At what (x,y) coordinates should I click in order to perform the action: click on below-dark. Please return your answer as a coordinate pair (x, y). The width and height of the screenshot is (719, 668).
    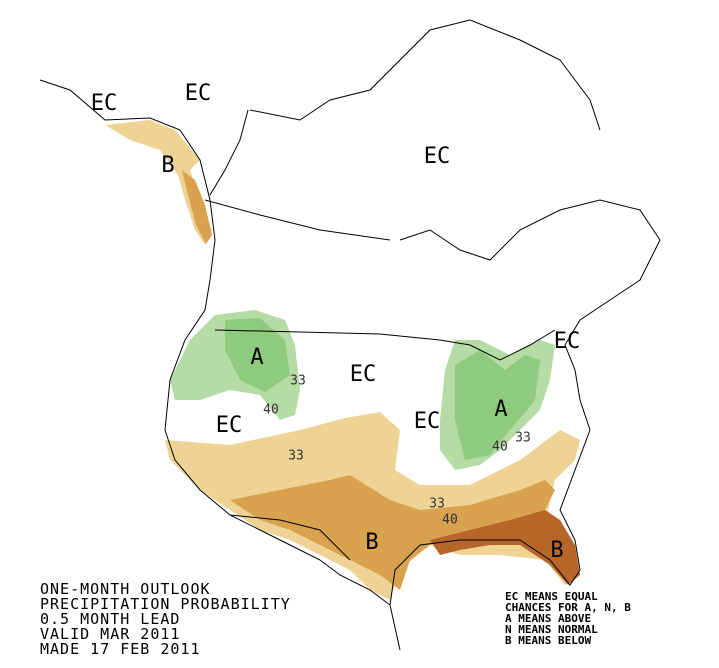
    Looking at the image, I should click on (505, 547).